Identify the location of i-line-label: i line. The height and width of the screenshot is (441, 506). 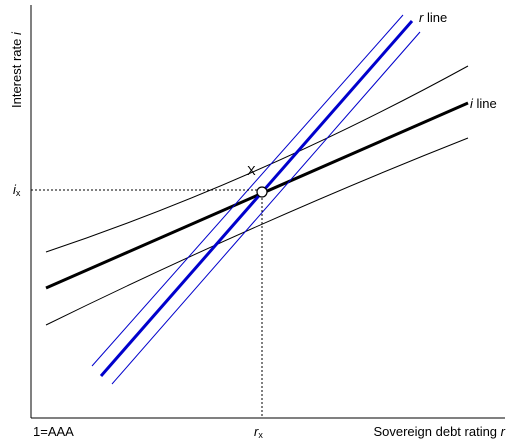
(483, 103).